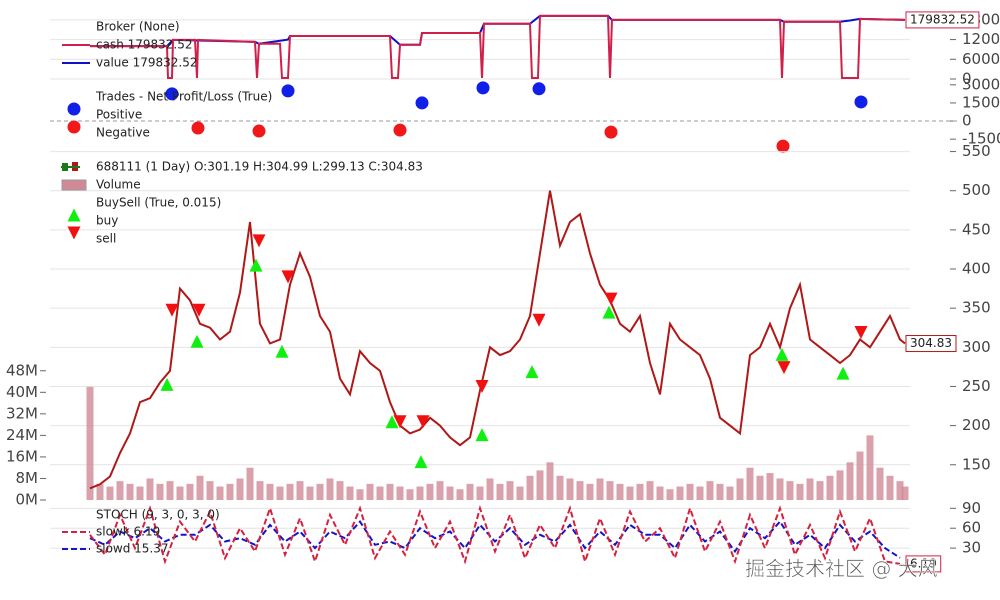 The width and height of the screenshot is (1000, 600). Describe the element at coordinates (128, 532) in the screenshot. I see `legend-label: slowk 6.19` at that location.